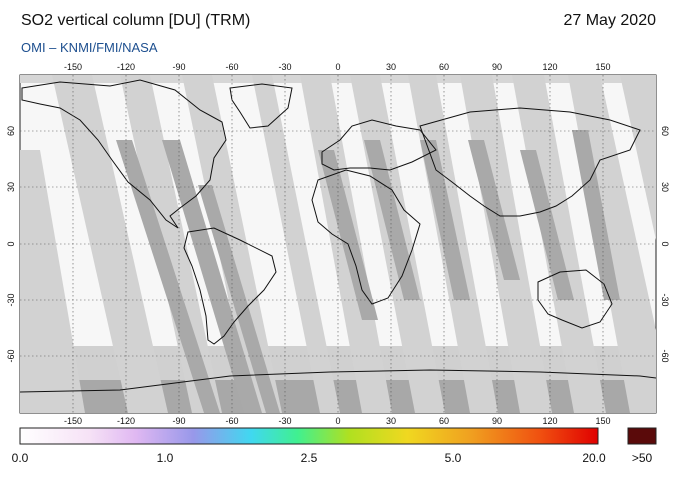  Describe the element at coordinates (89, 47) in the screenshot. I see `data-credits: OMI – KNMI/FMI/NASA` at that location.